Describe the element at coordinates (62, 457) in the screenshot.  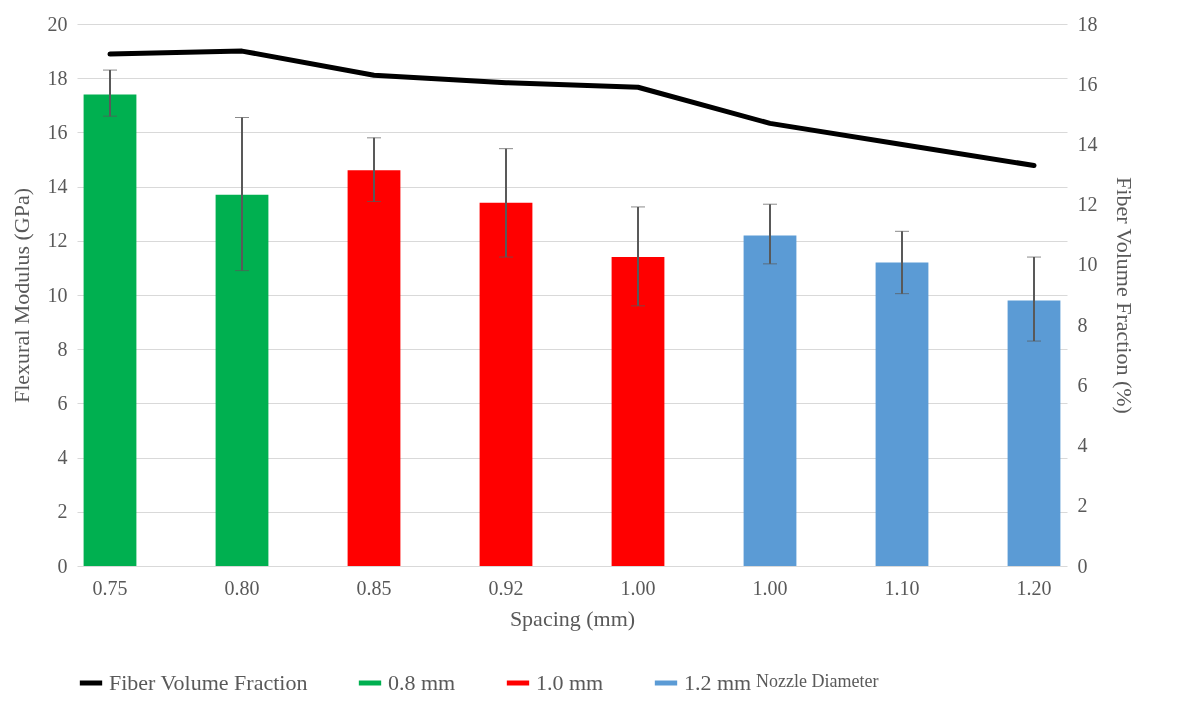
I see `y-tick-label: 4` at that location.